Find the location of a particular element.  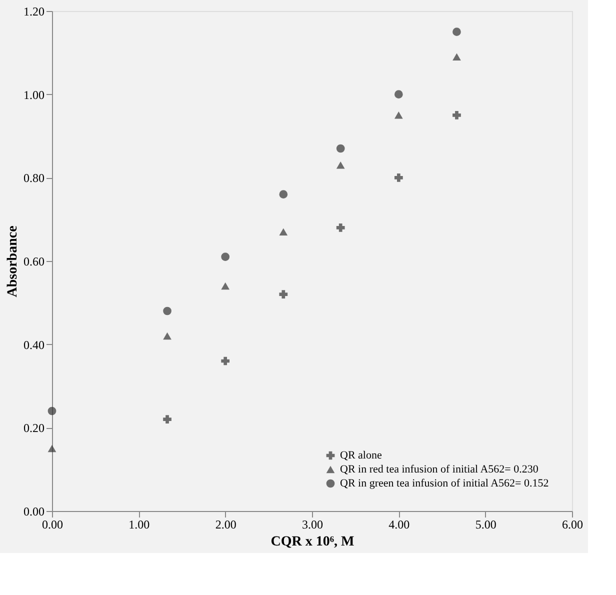

x-tick-label: 4.00 is located at coordinates (399, 525).